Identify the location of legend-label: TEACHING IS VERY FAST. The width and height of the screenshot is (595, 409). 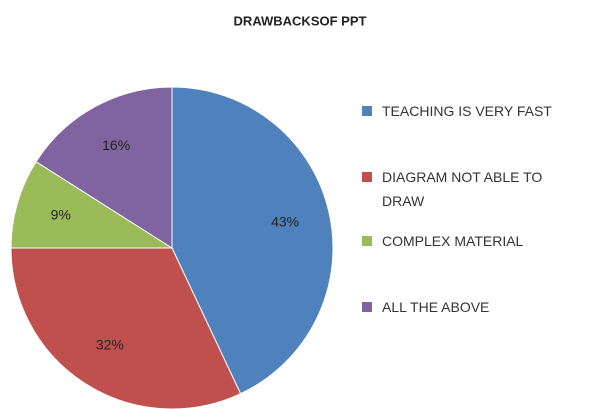
(467, 111).